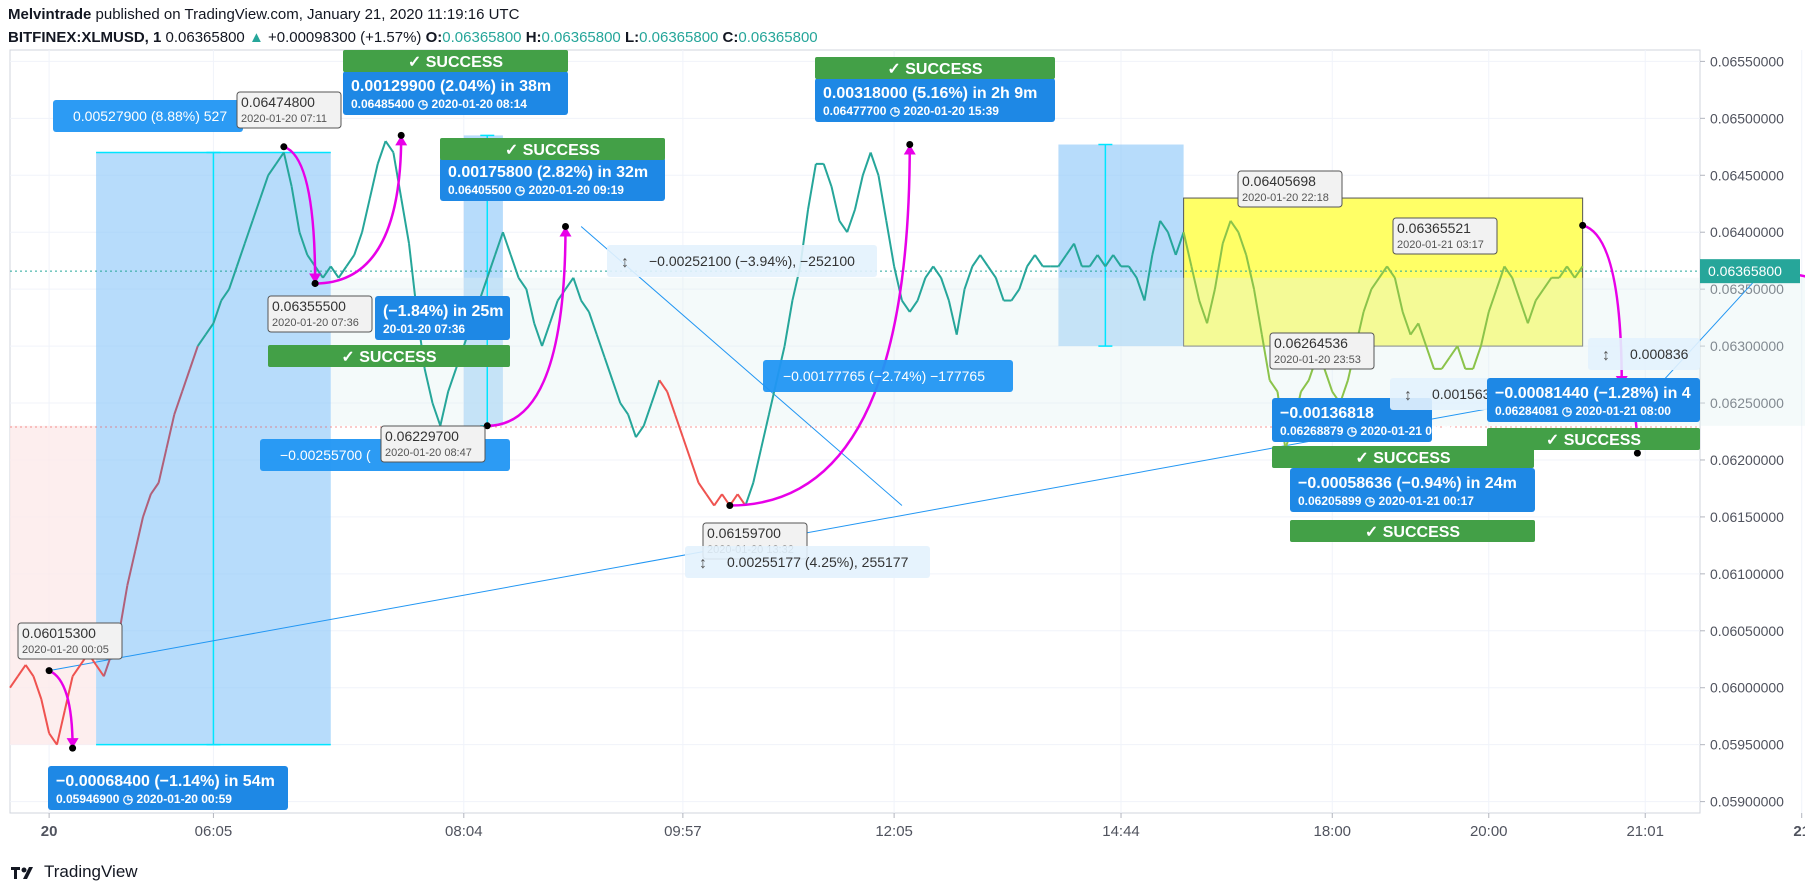 The width and height of the screenshot is (1805, 894). I want to click on price-label-value: 0.06229700, so click(422, 436).